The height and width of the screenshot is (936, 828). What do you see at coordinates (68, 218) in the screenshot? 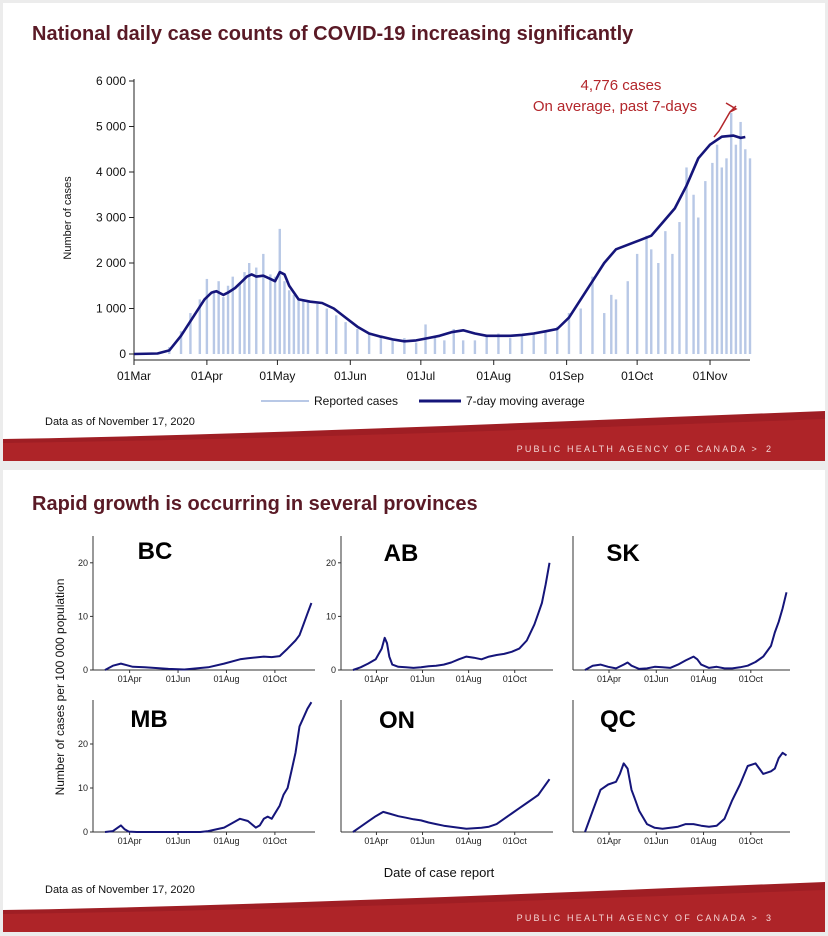
I see `y-axis-label: Number of cases` at bounding box center [68, 218].